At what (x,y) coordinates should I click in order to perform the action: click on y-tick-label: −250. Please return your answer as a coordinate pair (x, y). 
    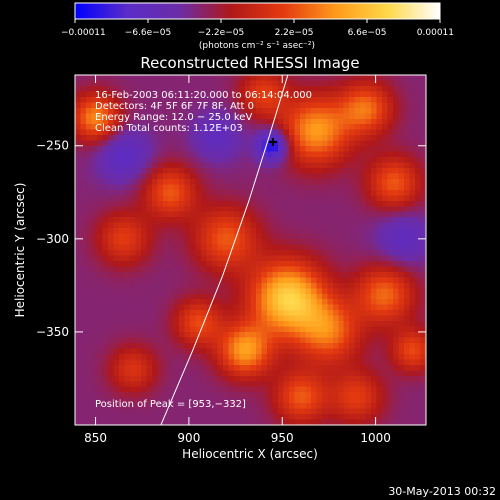
    Looking at the image, I should click on (52, 146).